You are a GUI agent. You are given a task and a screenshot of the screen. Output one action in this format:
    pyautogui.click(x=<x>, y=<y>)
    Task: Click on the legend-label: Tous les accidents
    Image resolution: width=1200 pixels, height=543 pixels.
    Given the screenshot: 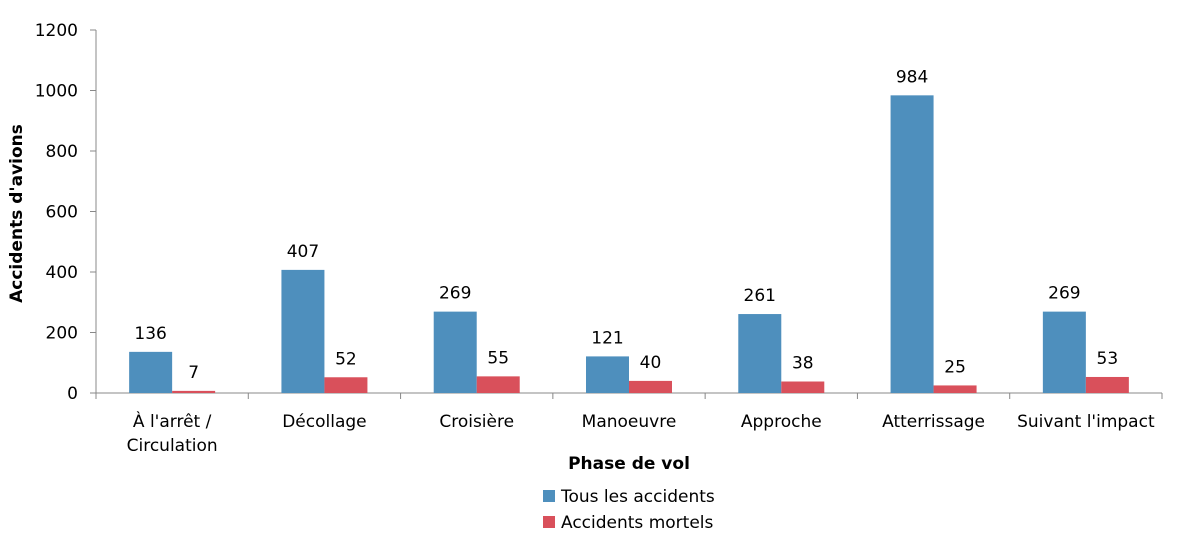 What is the action you would take?
    pyautogui.click(x=637, y=497)
    